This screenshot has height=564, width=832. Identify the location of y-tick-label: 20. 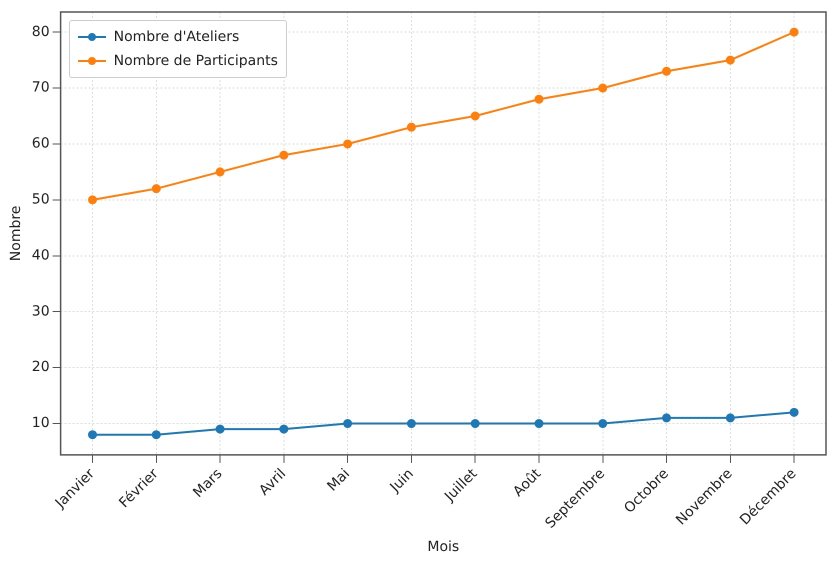
(41, 367).